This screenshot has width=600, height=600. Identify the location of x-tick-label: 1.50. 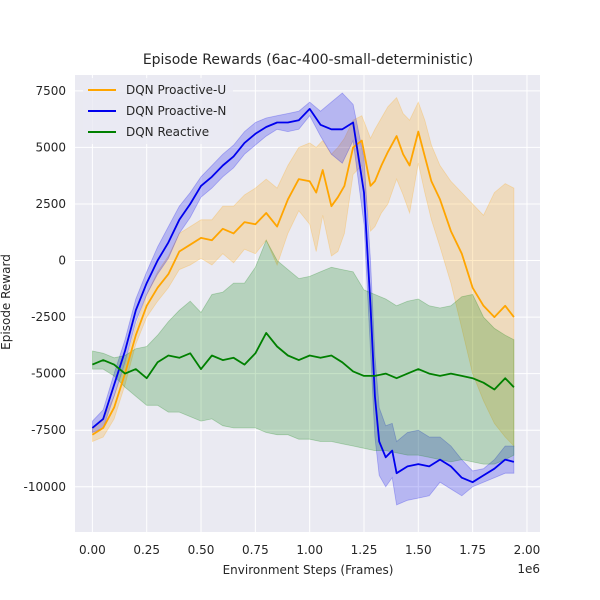
(418, 550).